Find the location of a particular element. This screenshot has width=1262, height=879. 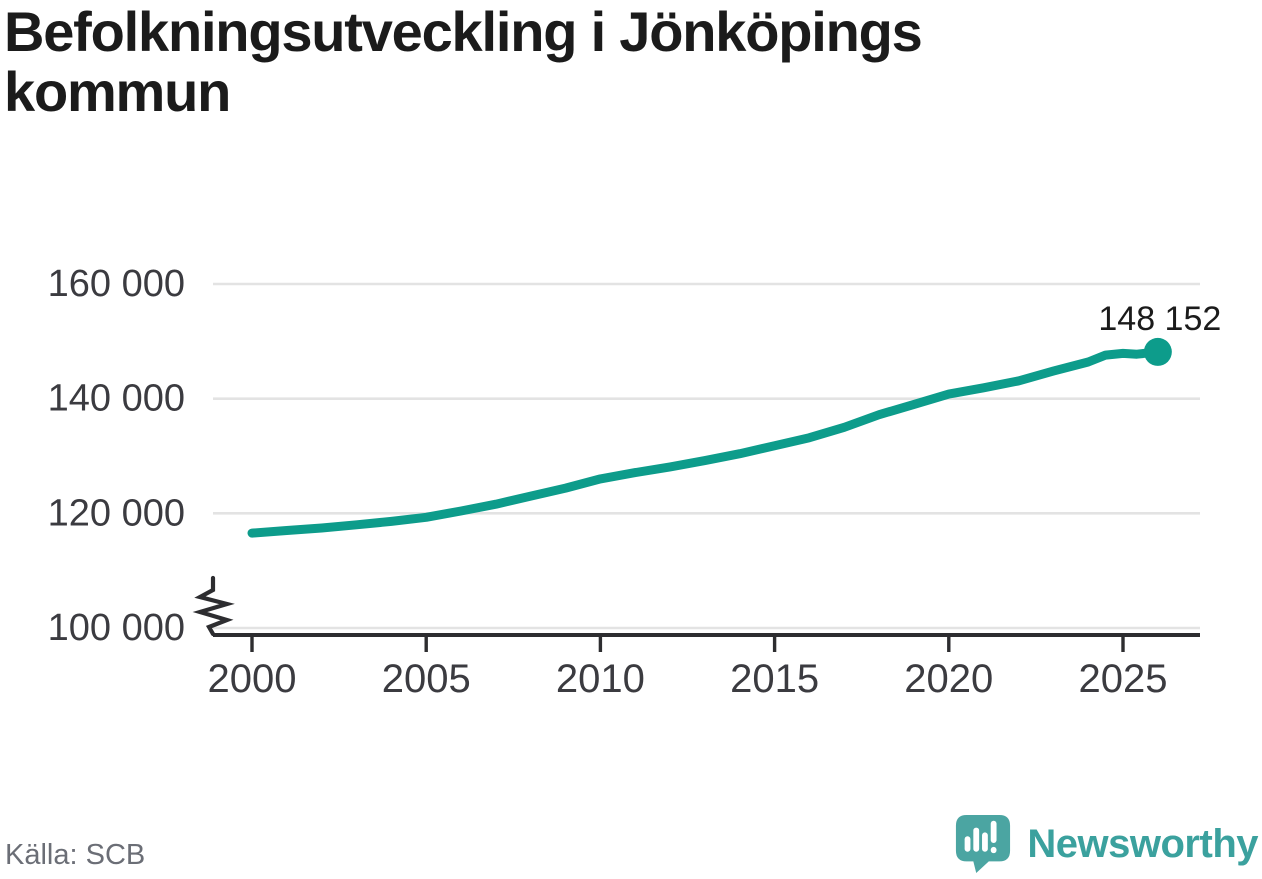

source-note: Källa: SCB is located at coordinates (75, 855).